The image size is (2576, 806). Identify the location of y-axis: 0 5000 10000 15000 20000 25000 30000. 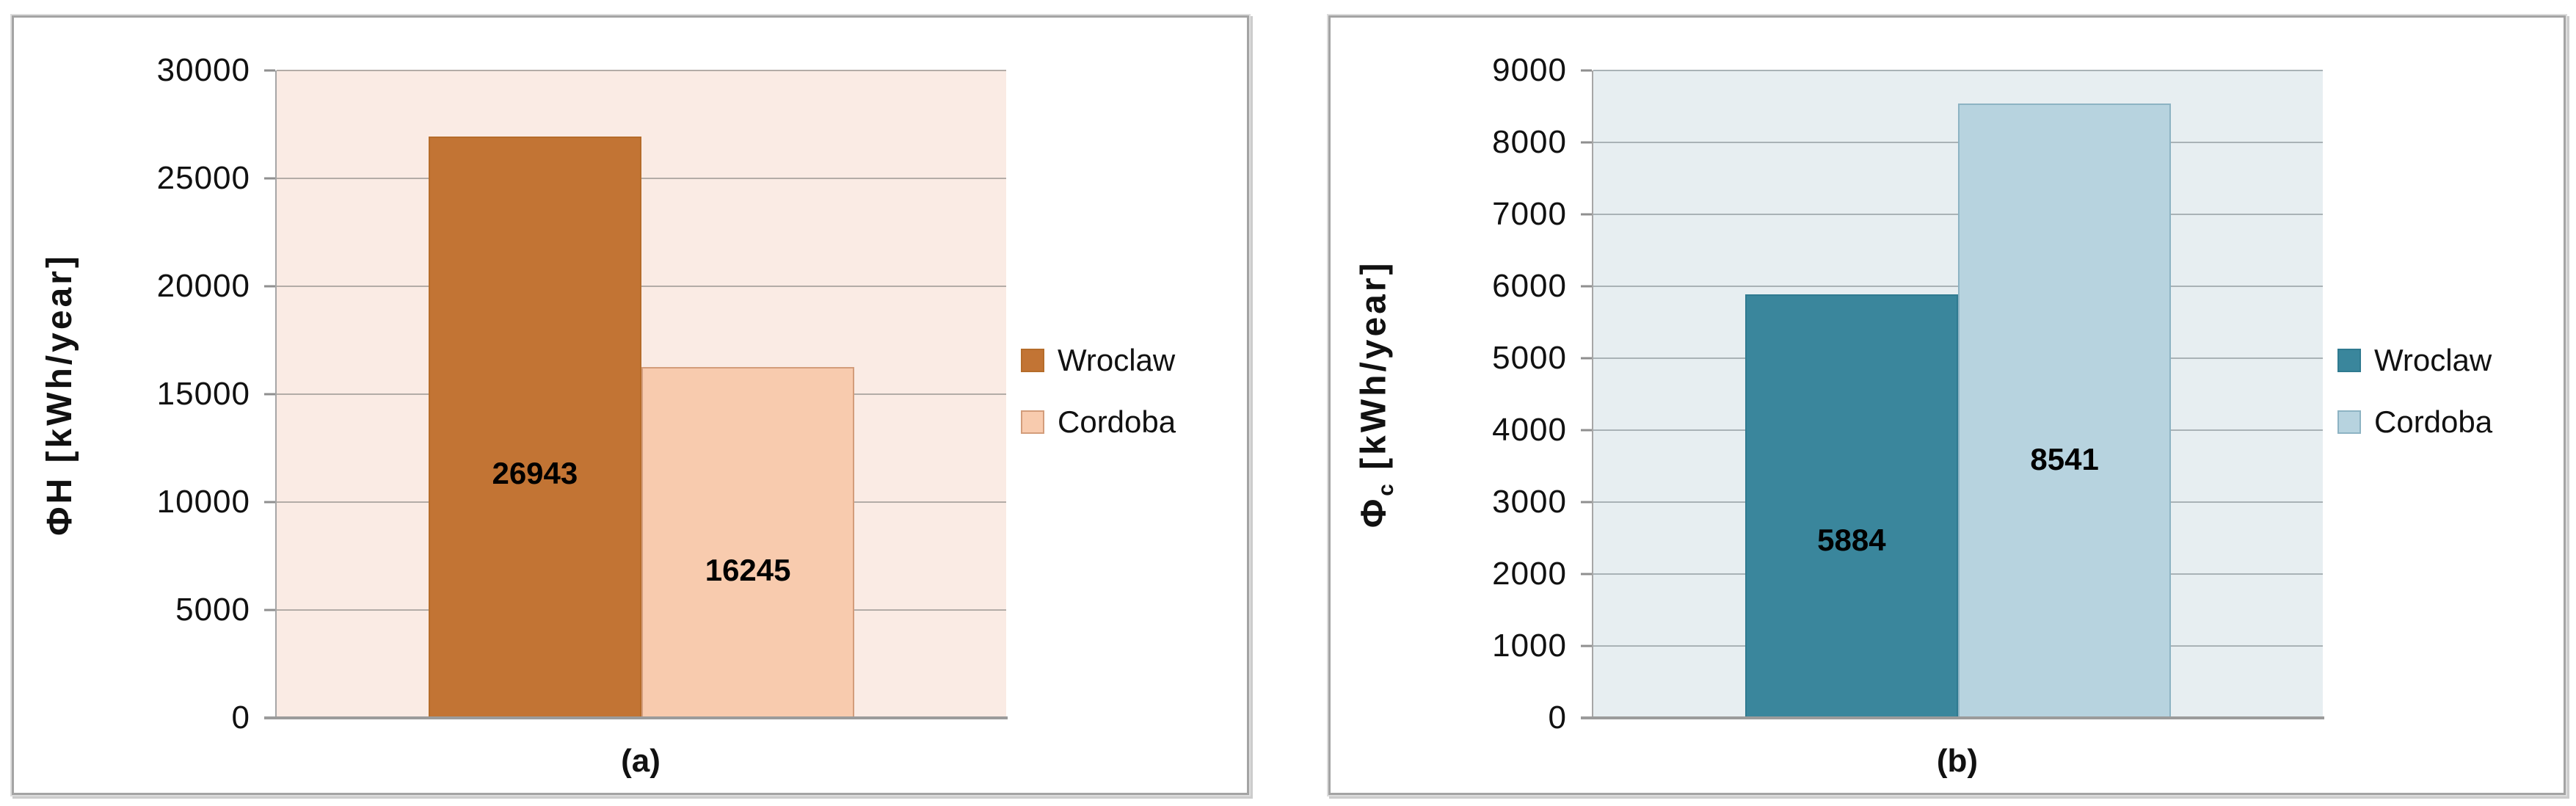
(144, 394).